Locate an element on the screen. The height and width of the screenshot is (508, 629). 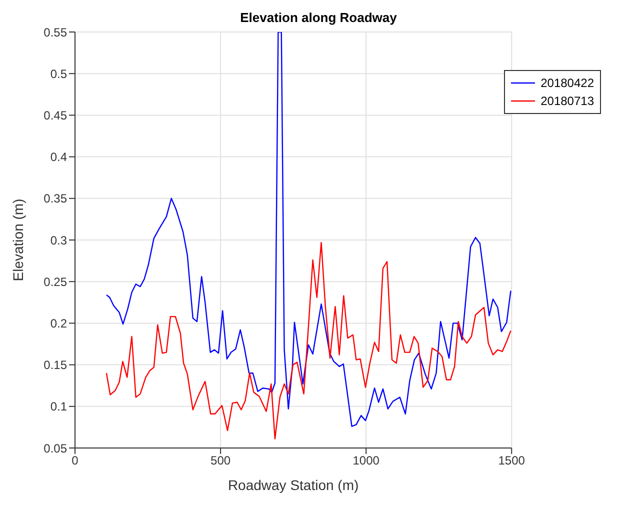
x-tick-label: 1500 is located at coordinates (512, 461).